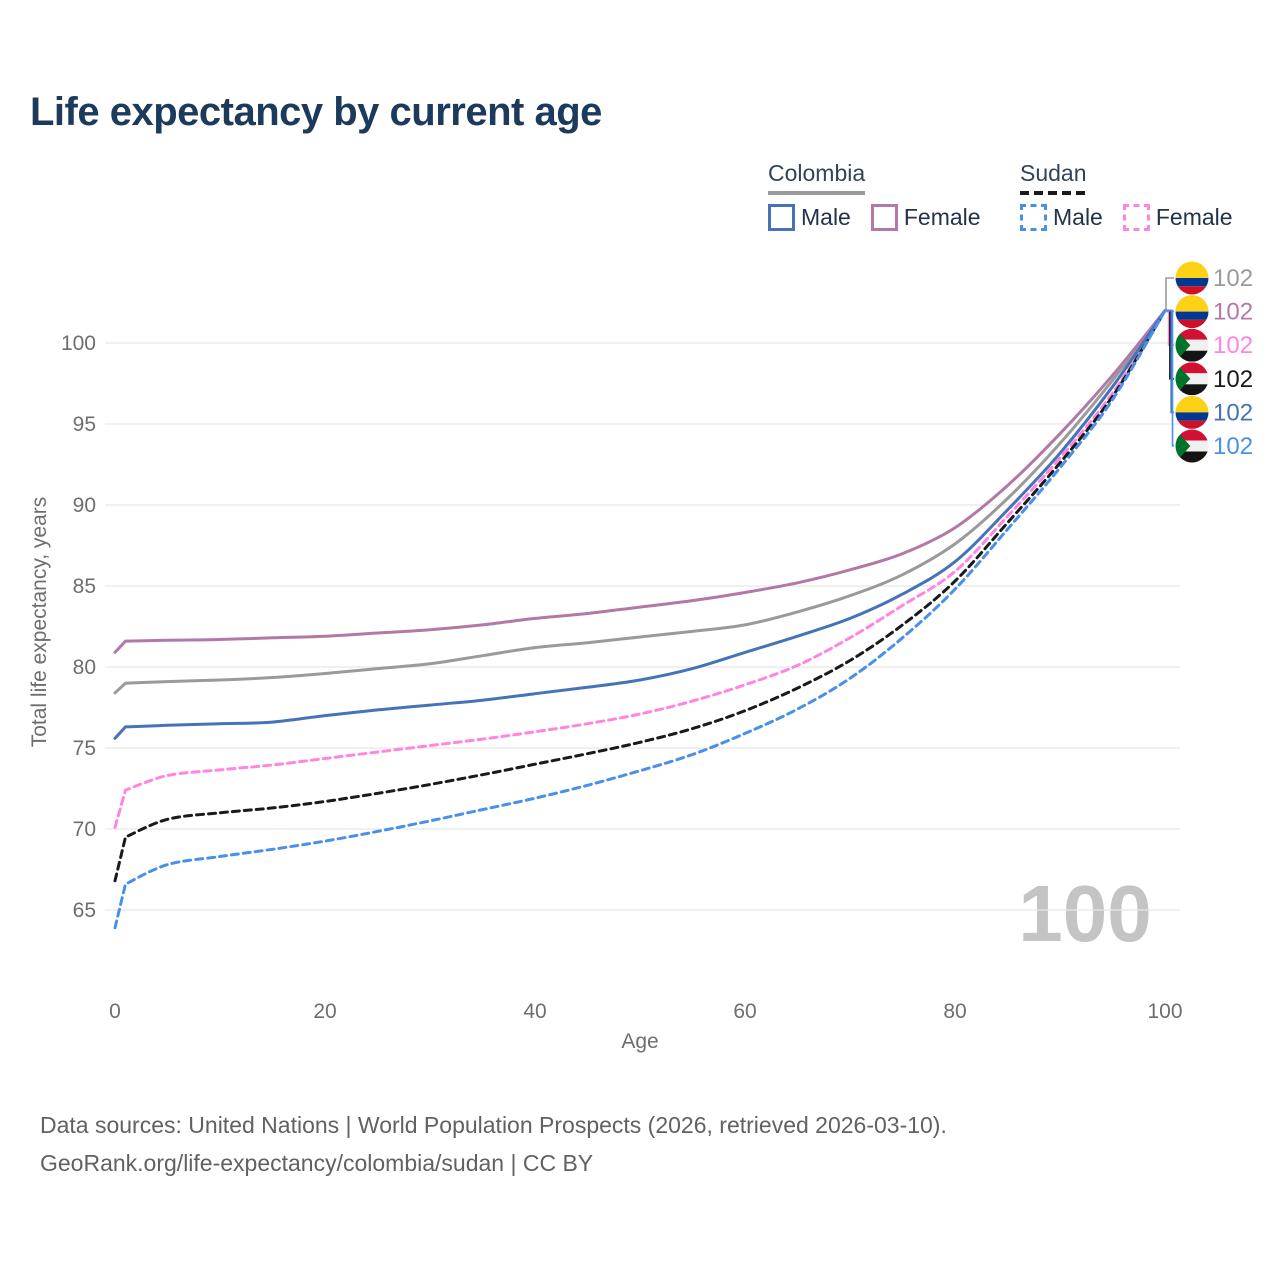 This screenshot has width=1280, height=1280. I want to click on legend-country-colombia: Colombia, so click(817, 177).